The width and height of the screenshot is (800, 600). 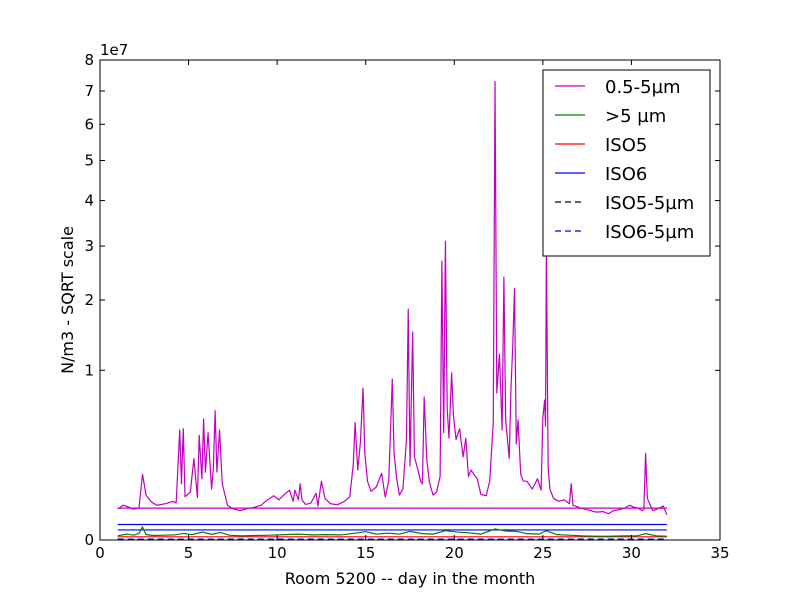 I want to click on legend-label: >5 µm, so click(x=635, y=116).